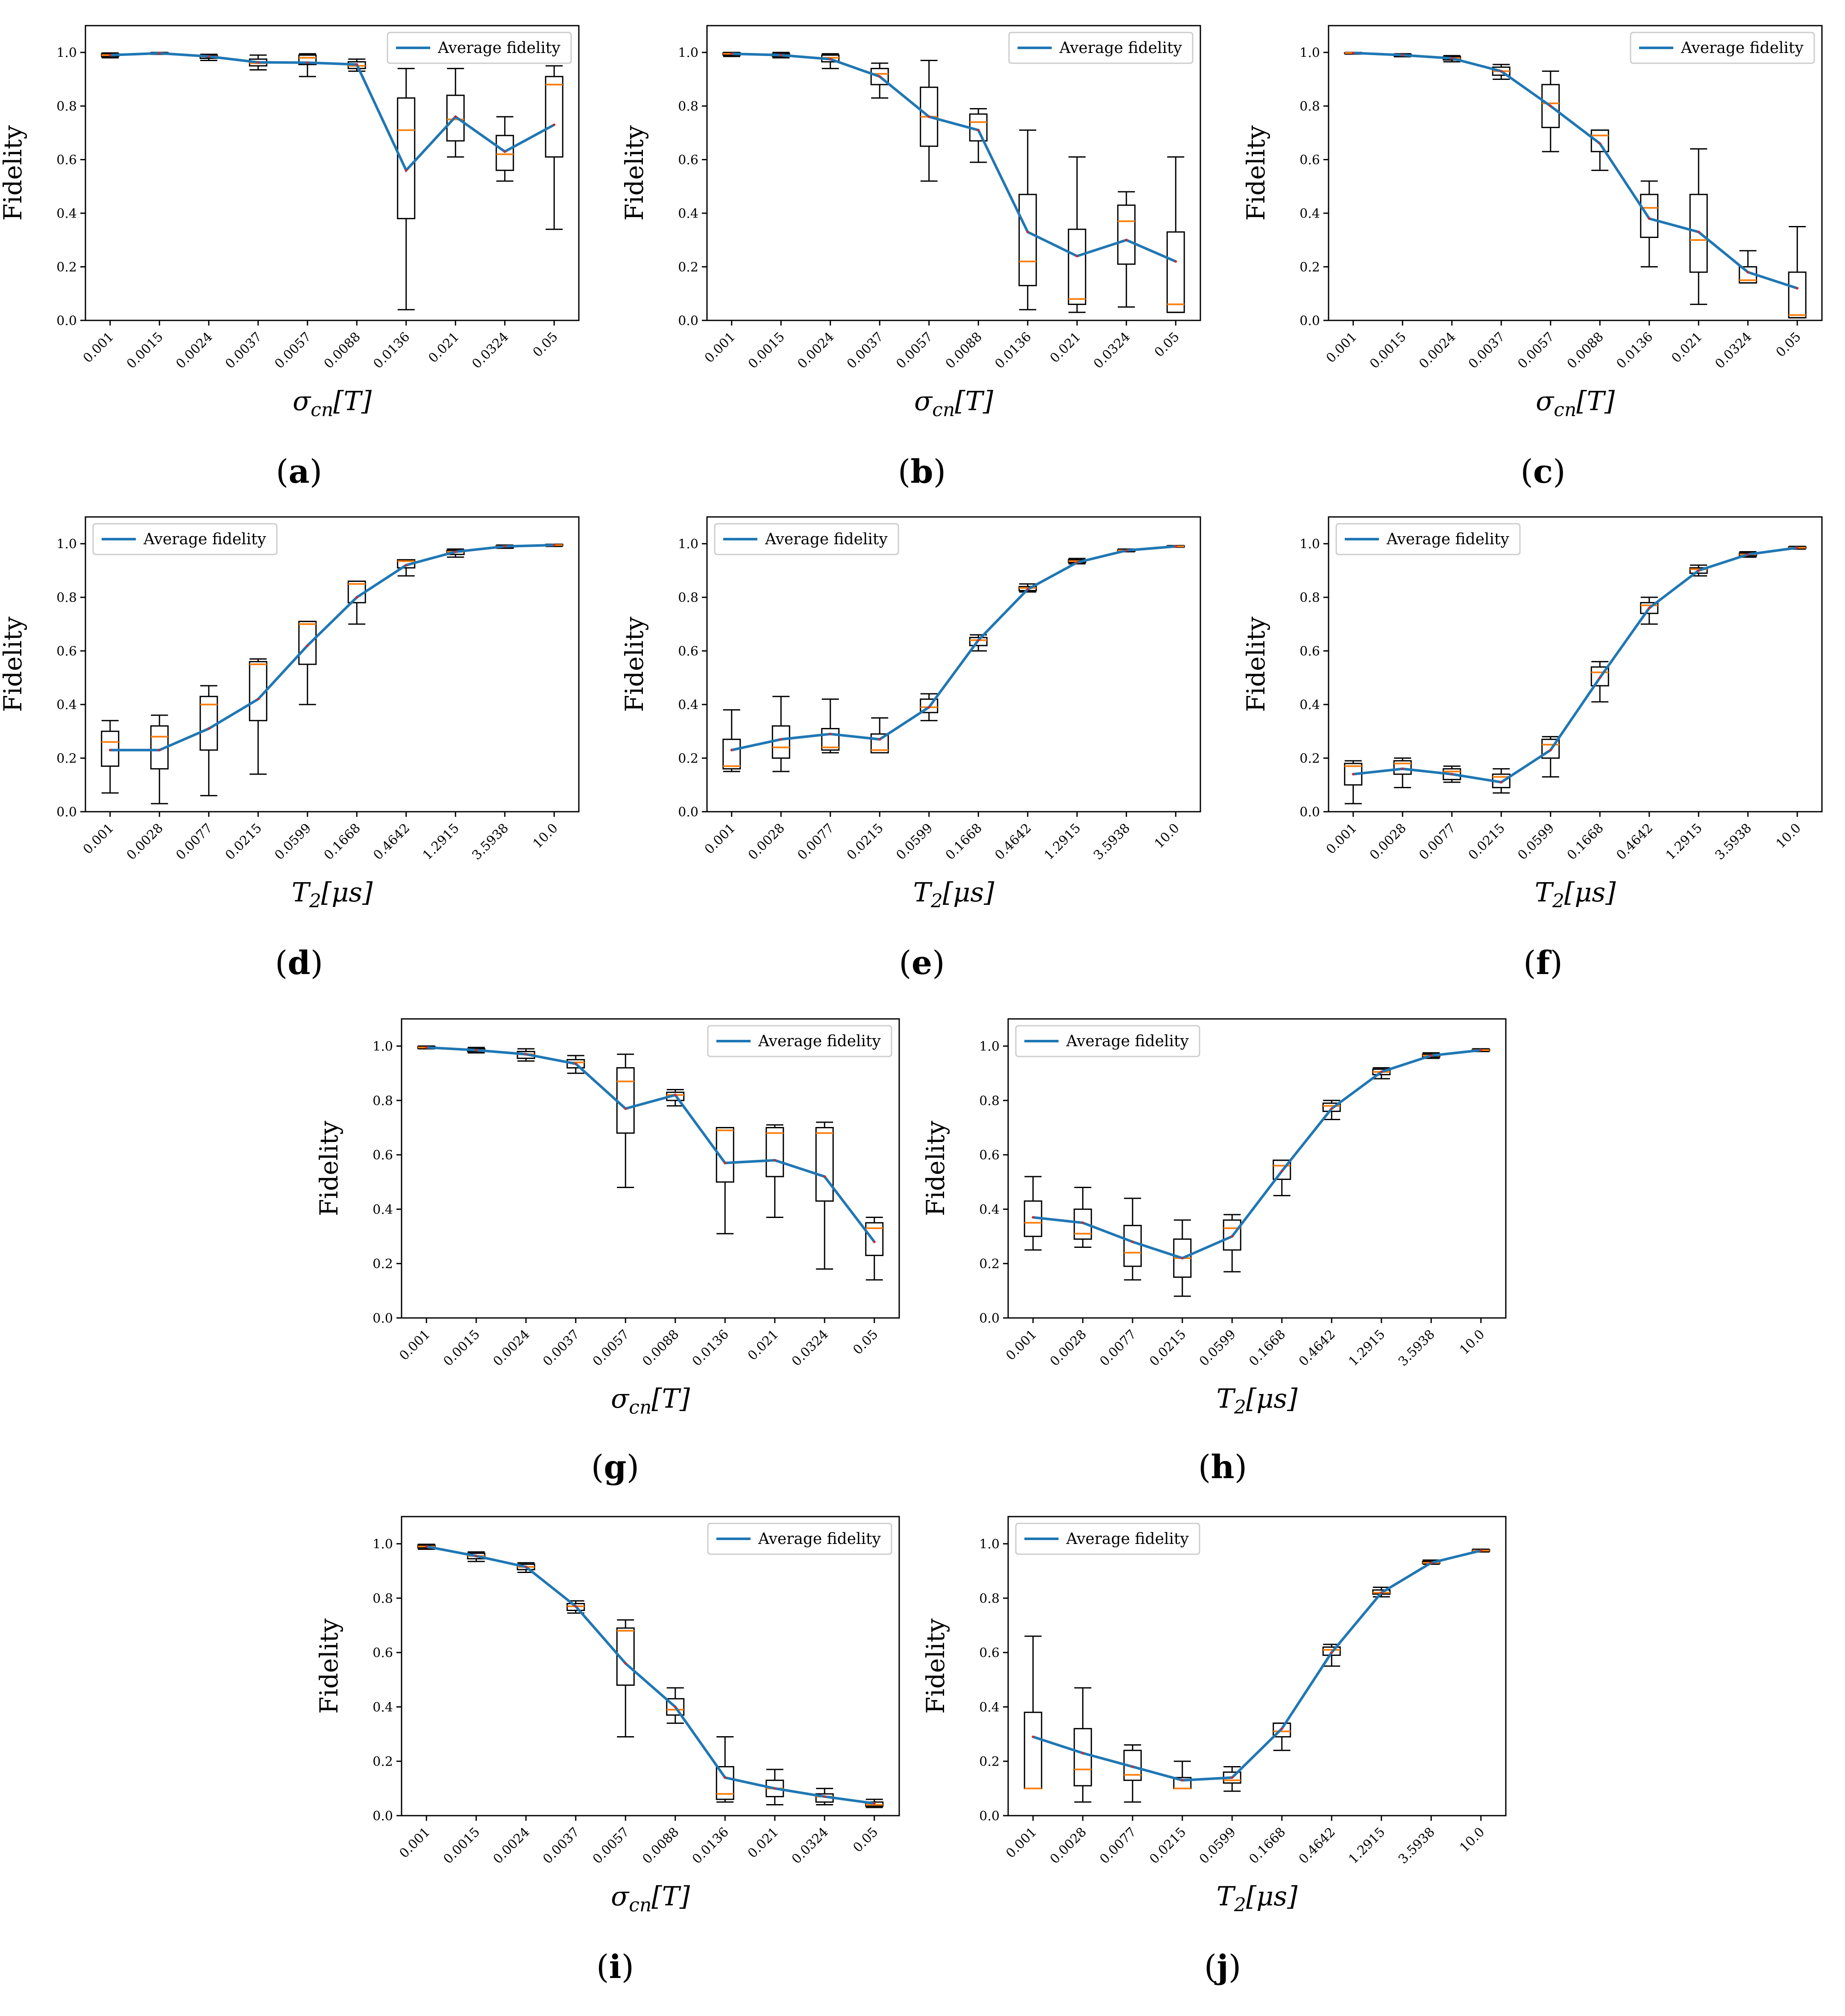 This screenshot has height=2016, width=1845. I want to click on panel-letter: (j), so click(1222, 1967).